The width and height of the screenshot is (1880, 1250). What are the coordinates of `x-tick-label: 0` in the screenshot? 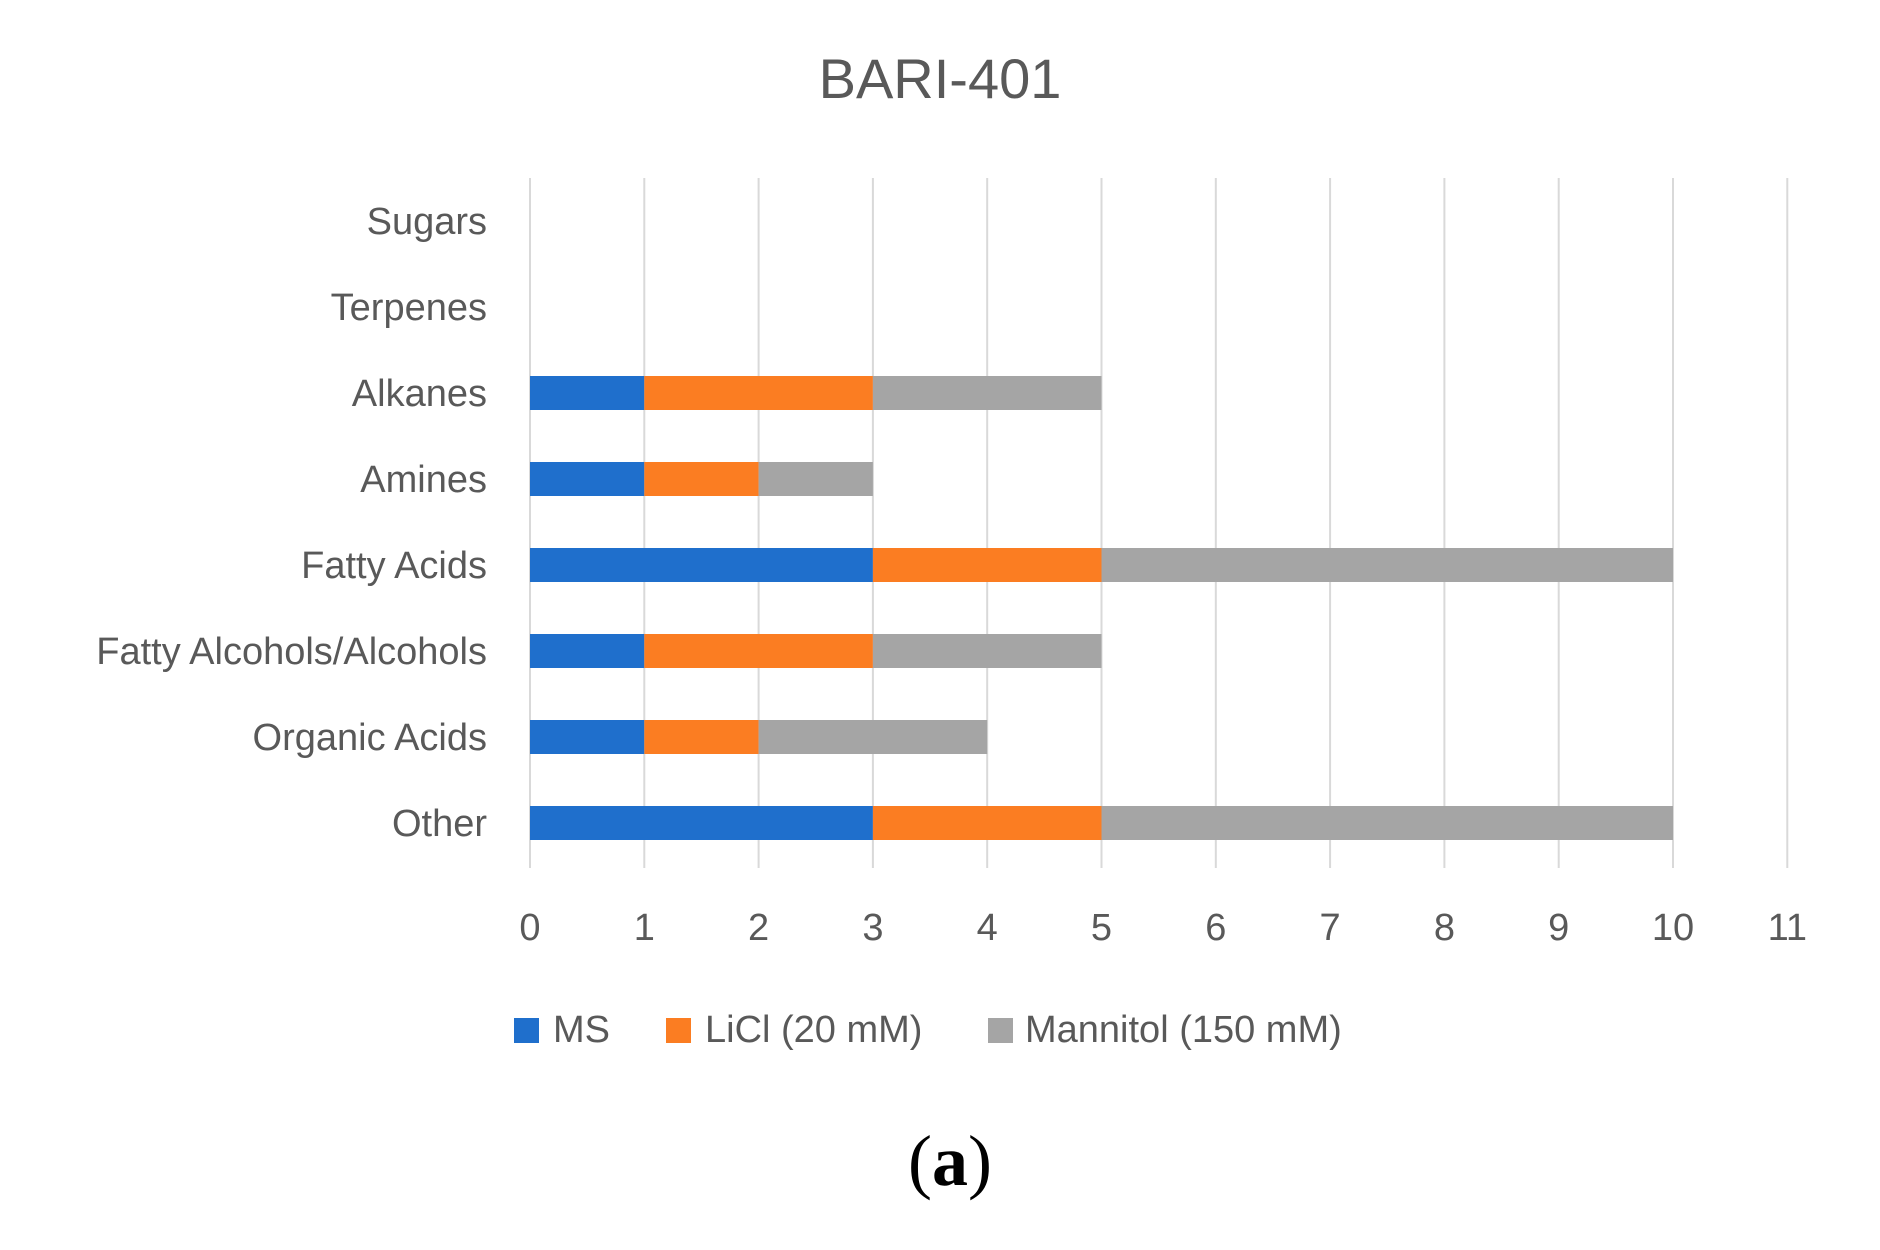 It's located at (529, 928).